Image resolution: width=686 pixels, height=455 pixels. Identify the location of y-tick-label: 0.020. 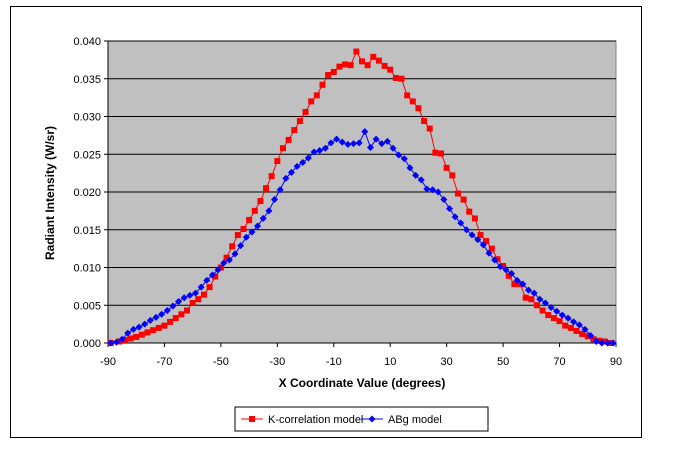
(87, 193).